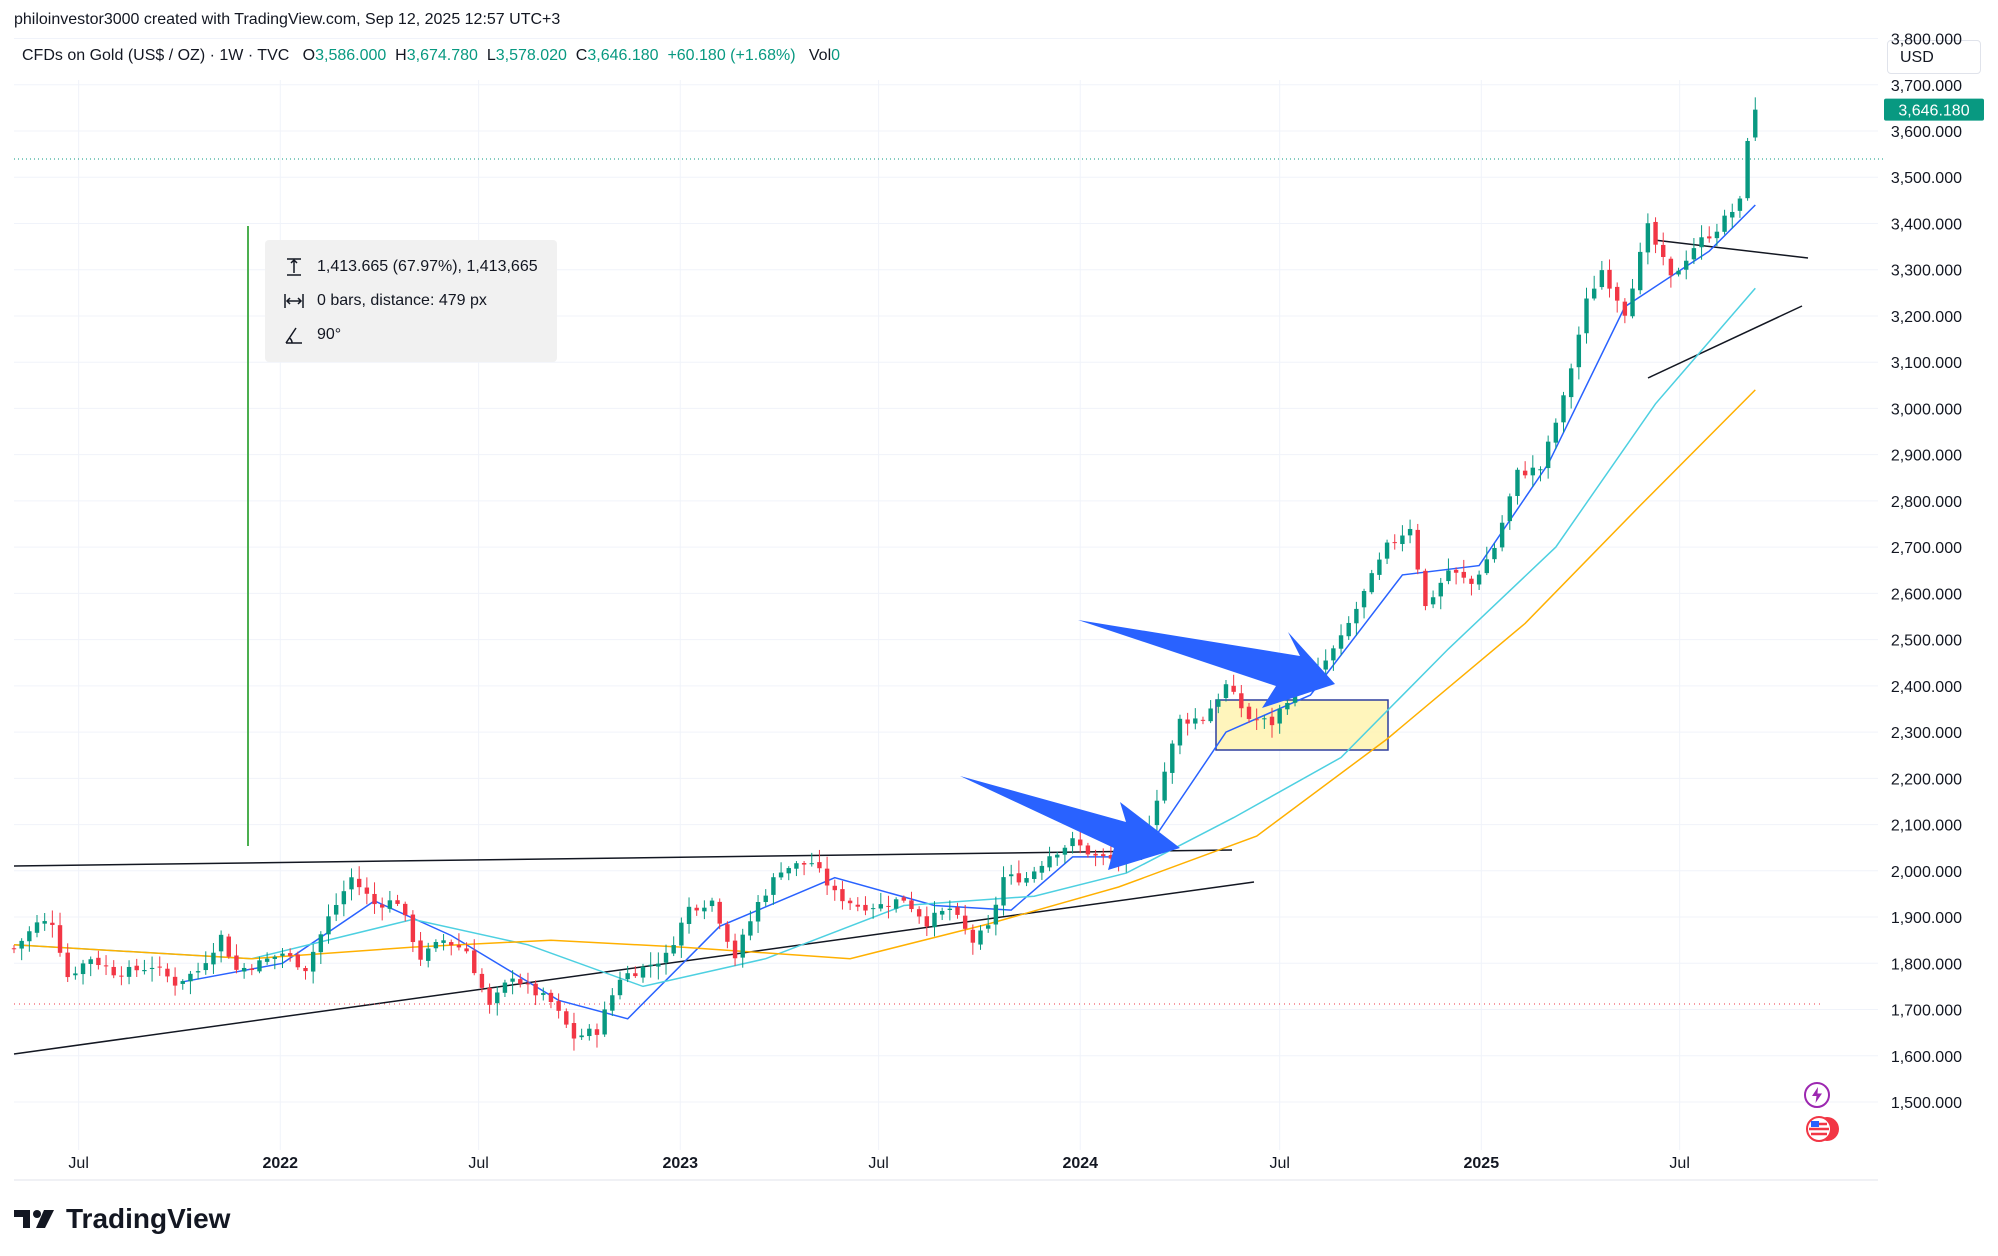  Describe the element at coordinates (634, 968) in the screenshot. I see `support-trendline` at that location.